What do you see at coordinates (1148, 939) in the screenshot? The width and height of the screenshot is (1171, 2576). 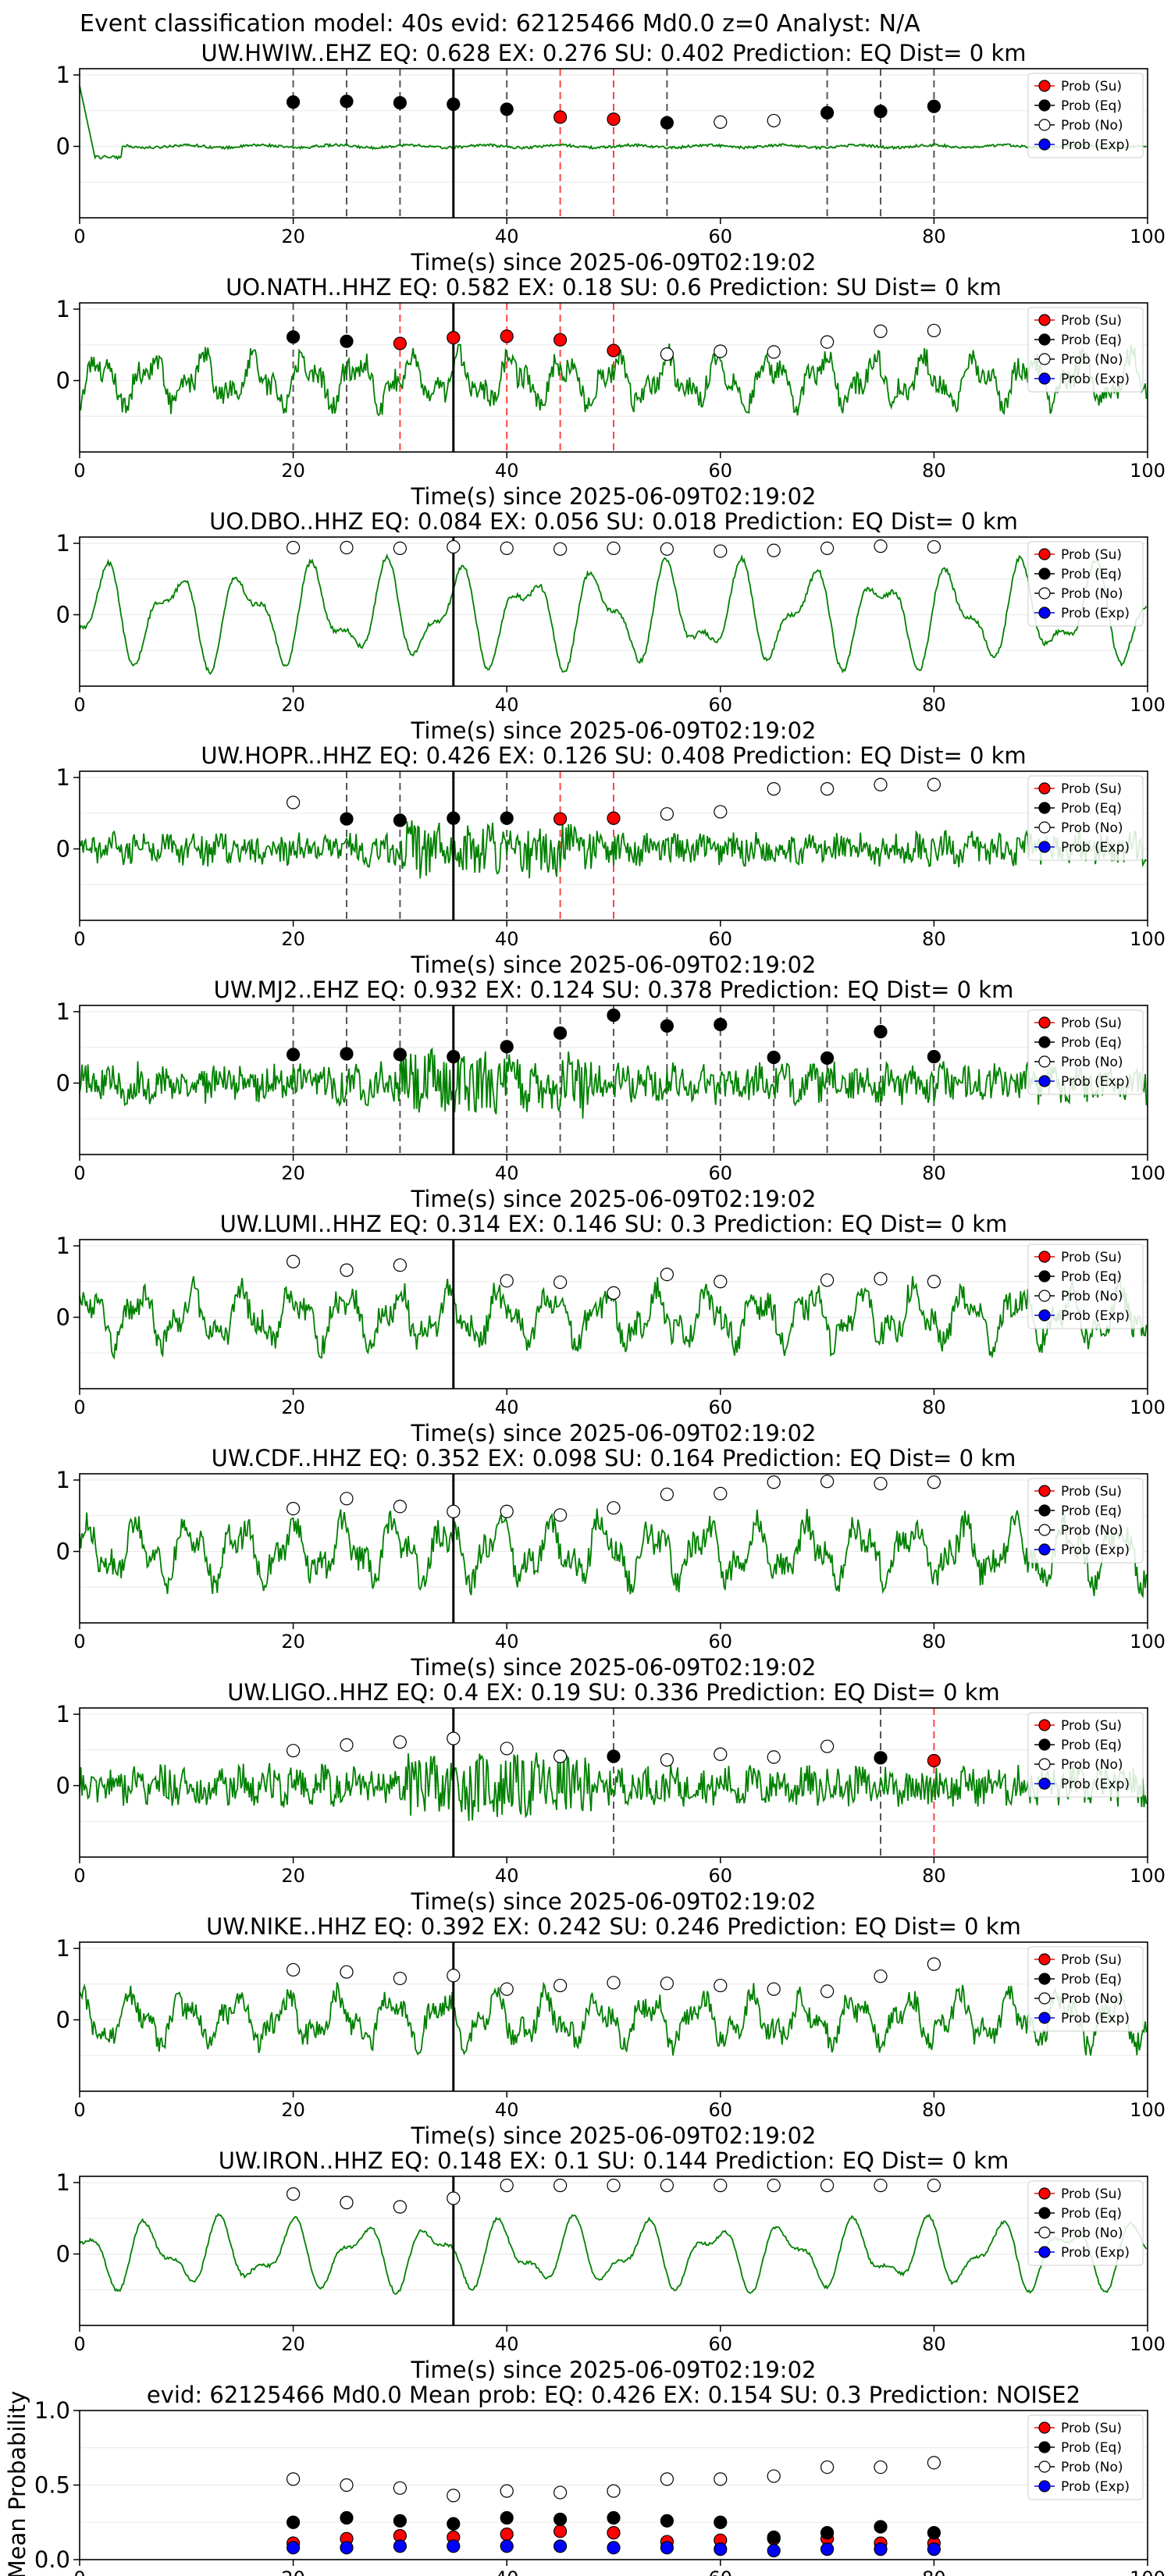 I see `x-tick-label: 100` at bounding box center [1148, 939].